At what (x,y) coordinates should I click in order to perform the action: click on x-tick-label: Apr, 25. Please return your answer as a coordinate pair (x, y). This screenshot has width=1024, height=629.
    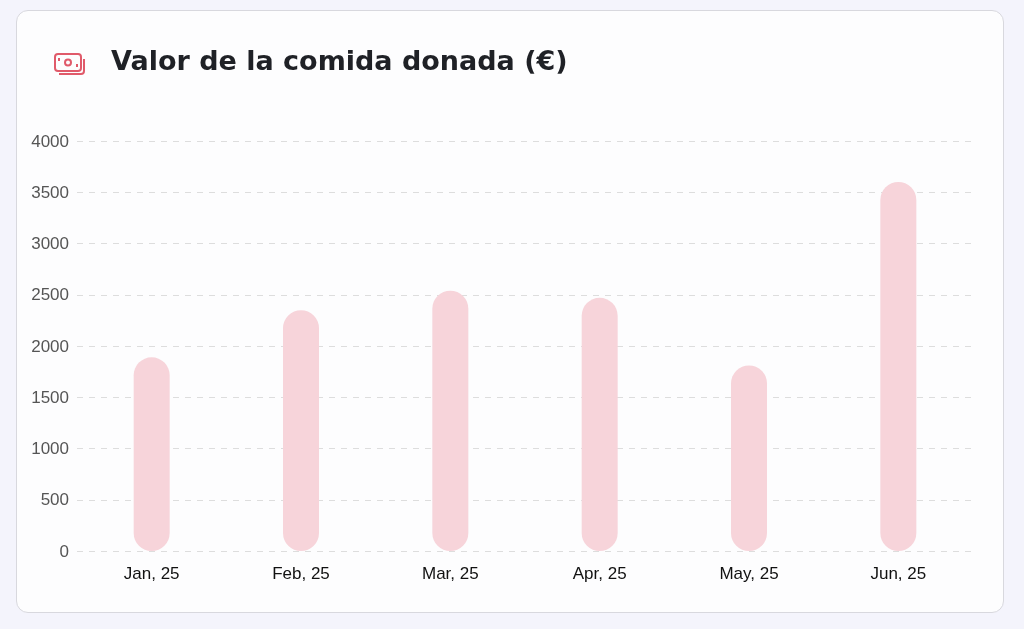
    Looking at the image, I should click on (599, 573).